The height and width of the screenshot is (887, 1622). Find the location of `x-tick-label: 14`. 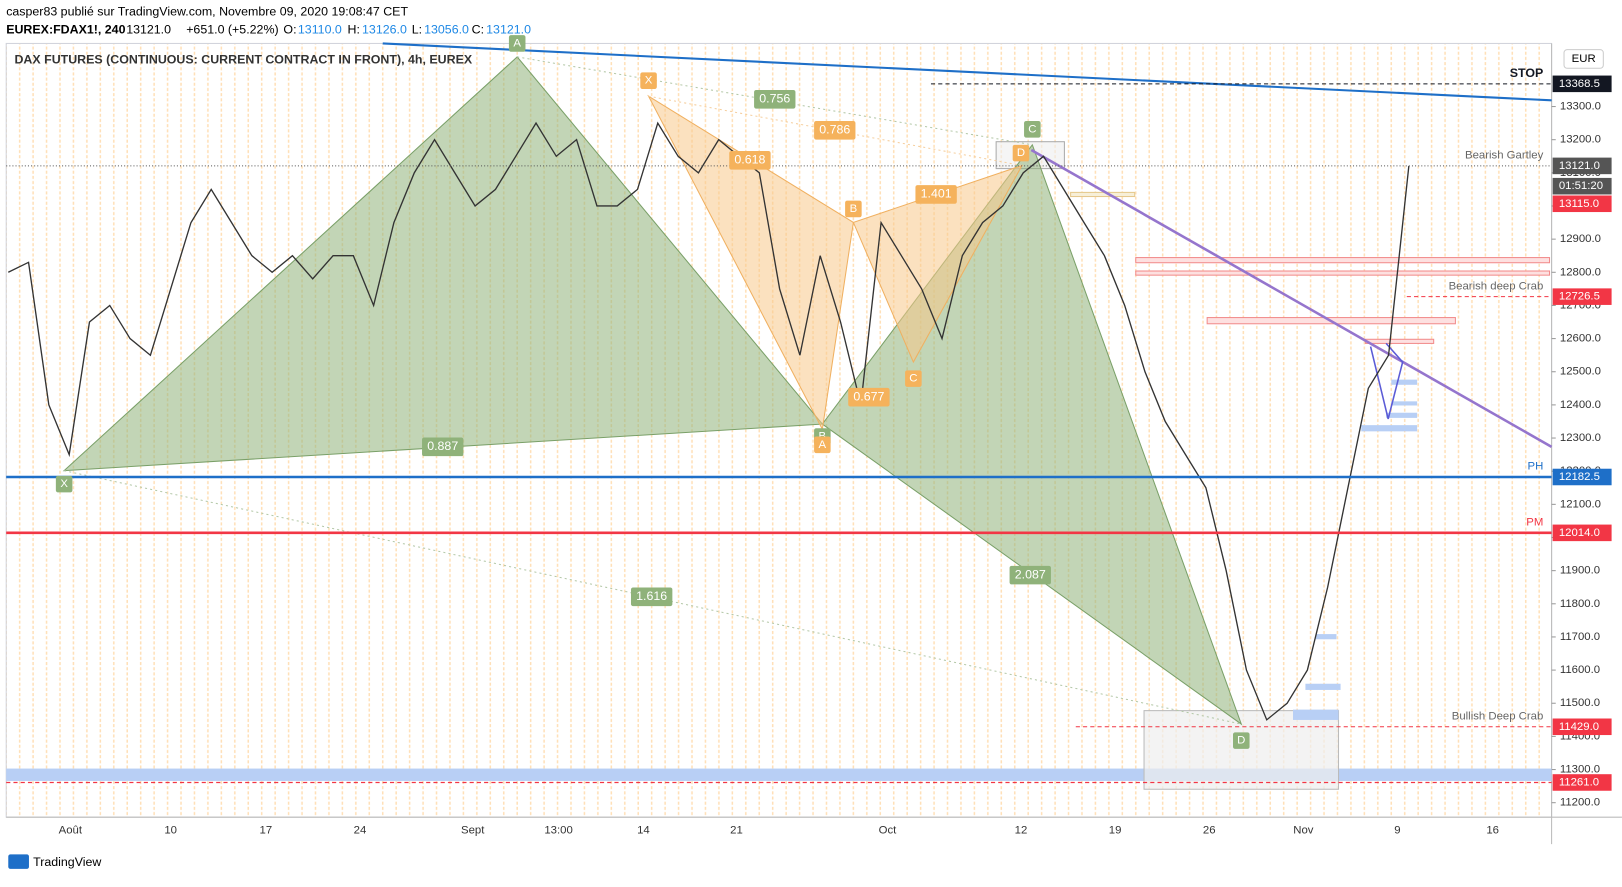

x-tick-label: 14 is located at coordinates (643, 831).